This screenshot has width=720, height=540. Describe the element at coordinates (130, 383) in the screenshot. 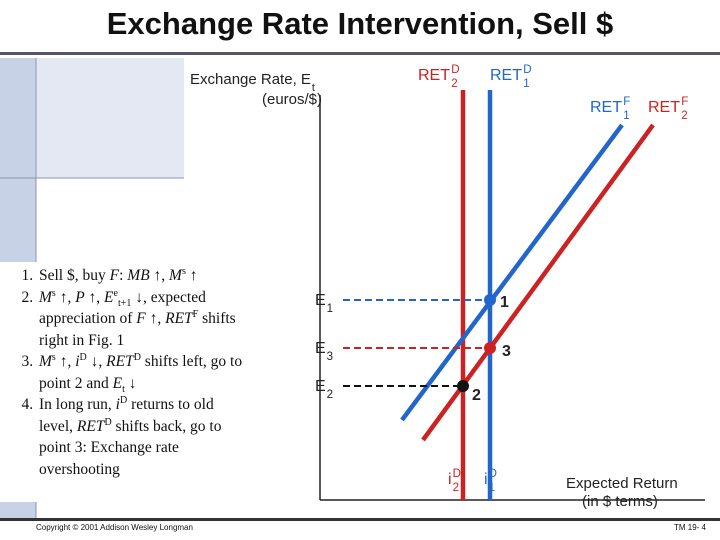

I see `note-text: ↓` at that location.